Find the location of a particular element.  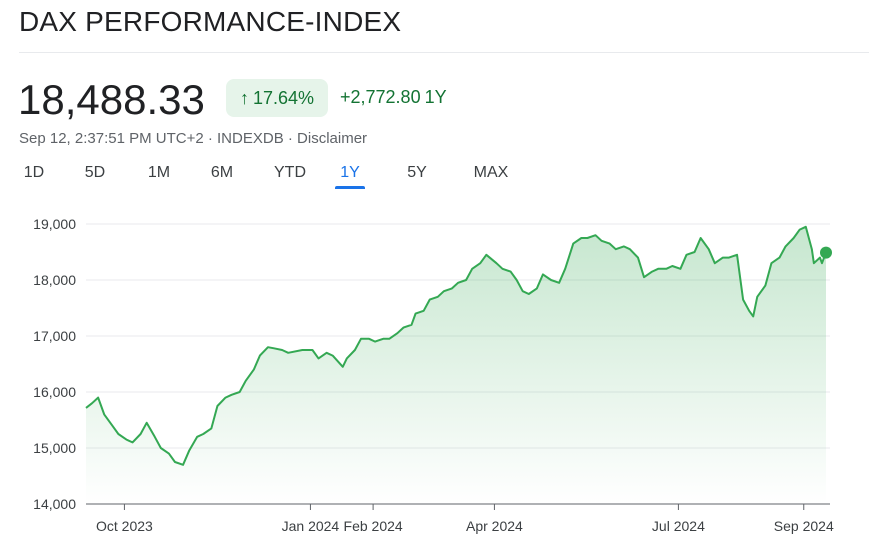

change-absolute-value: +2,772.80 is located at coordinates (380, 97).